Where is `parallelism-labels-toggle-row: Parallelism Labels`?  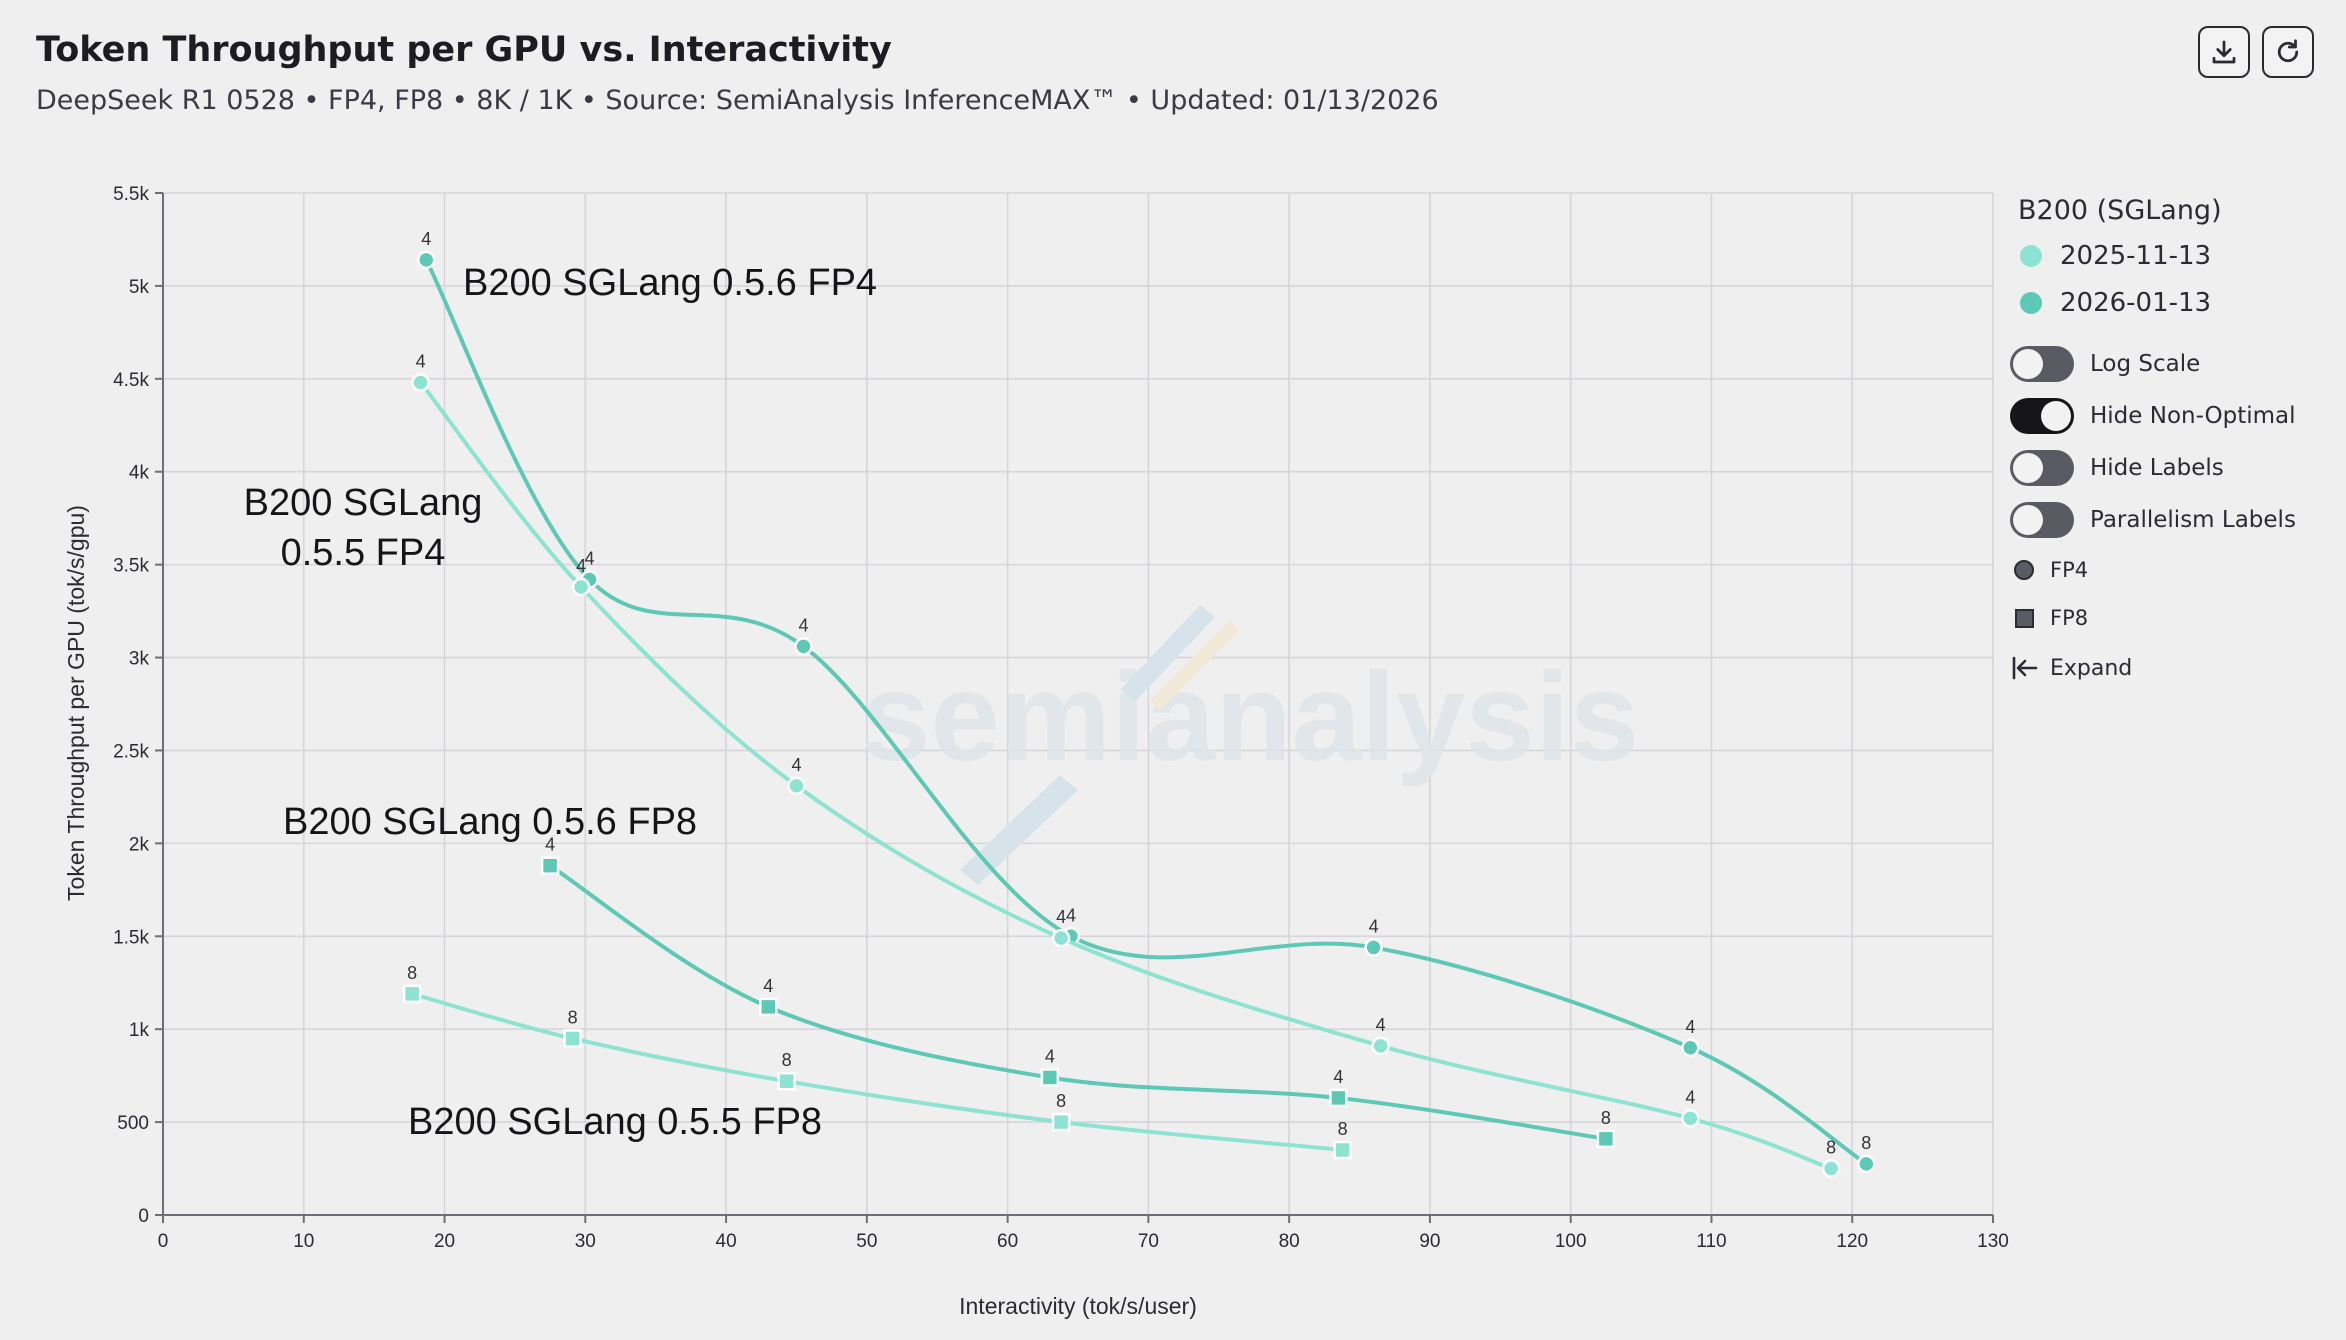 parallelism-labels-toggle-row: Parallelism Labels is located at coordinates (2175, 520).